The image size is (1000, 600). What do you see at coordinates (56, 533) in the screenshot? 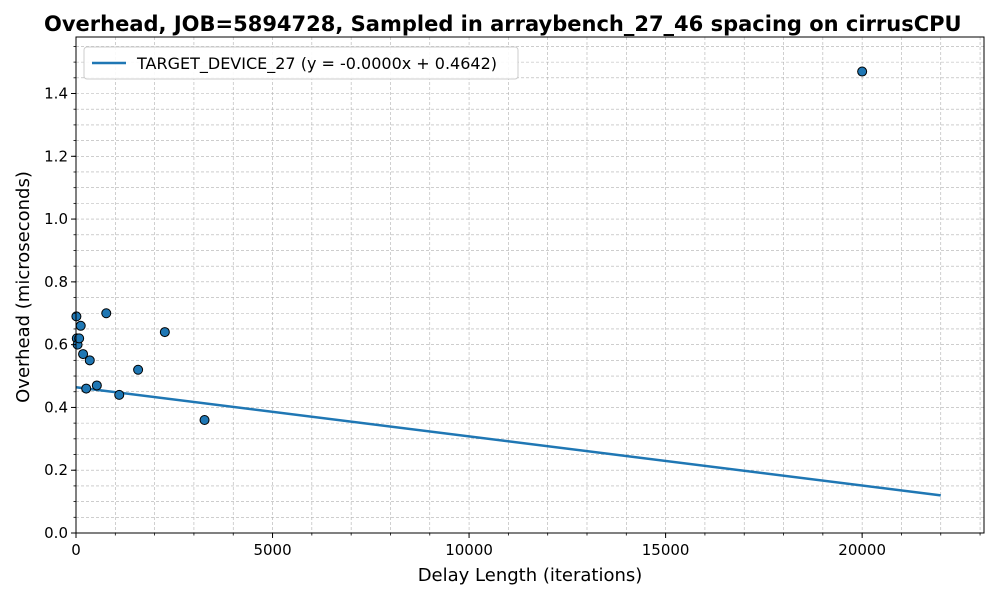
I see `y-tick-label: 0.0` at bounding box center [56, 533].